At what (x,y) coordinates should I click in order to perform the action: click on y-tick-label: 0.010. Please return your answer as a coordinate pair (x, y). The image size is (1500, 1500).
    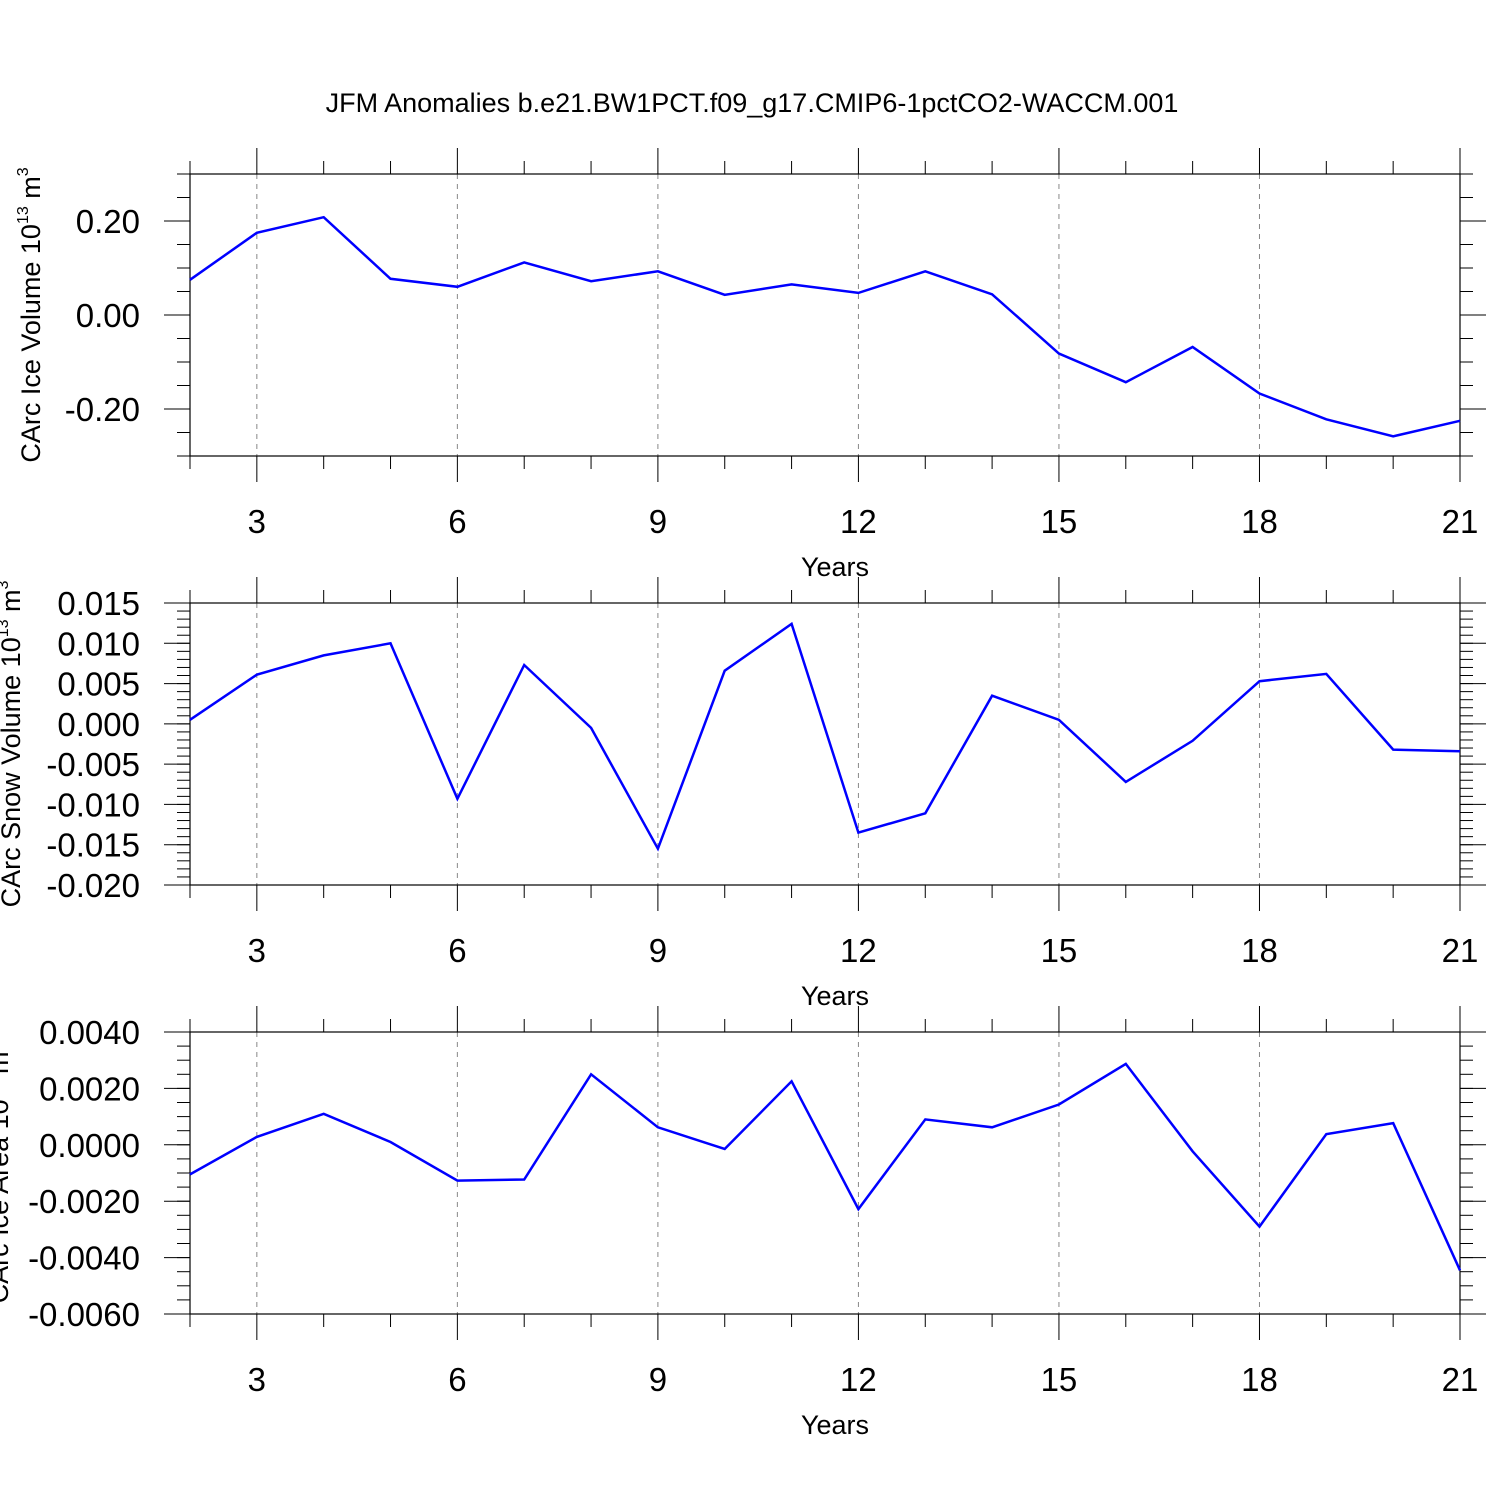
    Looking at the image, I should click on (98, 643).